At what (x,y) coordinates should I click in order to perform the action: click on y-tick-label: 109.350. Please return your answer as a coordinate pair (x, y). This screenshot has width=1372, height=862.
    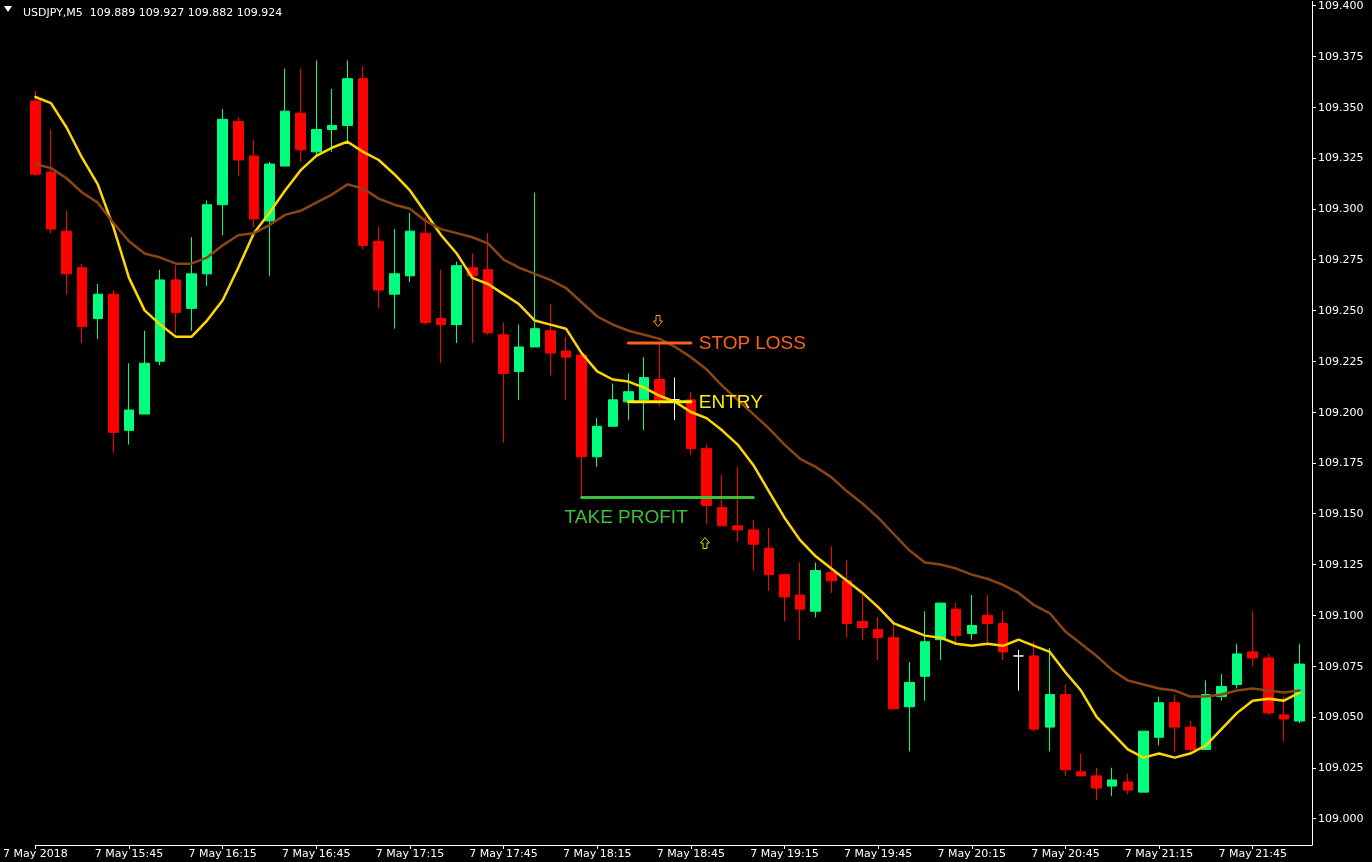
    Looking at the image, I should click on (1341, 107).